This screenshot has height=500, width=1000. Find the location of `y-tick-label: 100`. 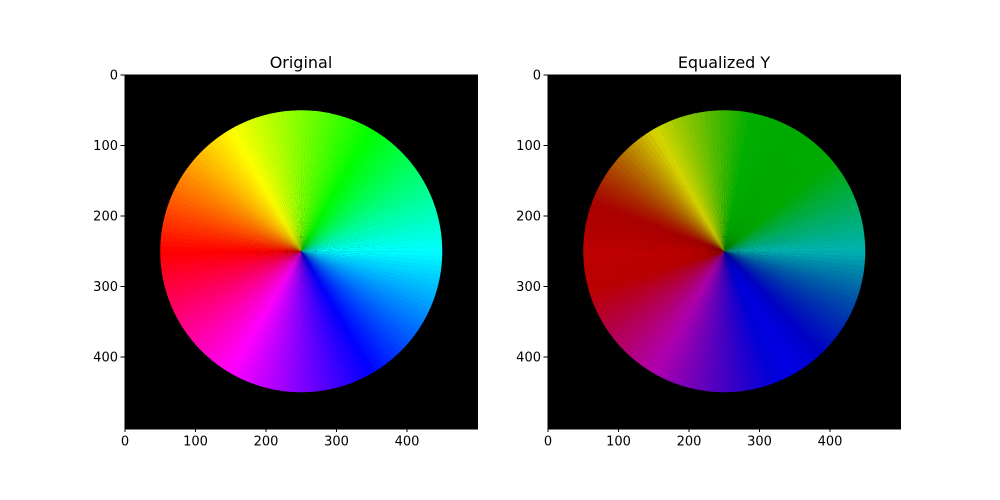

y-tick-label: 100 is located at coordinates (528, 146).